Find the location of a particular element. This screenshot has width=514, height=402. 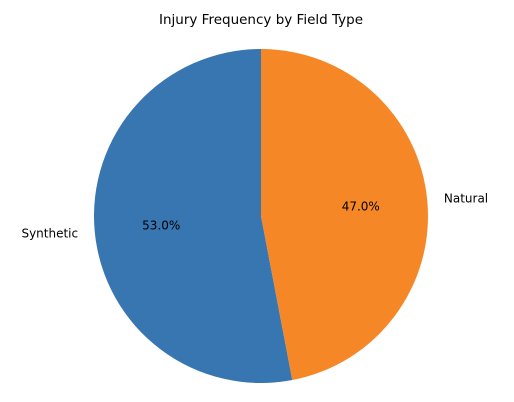

percent-label-synthetic: 53.0% is located at coordinates (161, 225).